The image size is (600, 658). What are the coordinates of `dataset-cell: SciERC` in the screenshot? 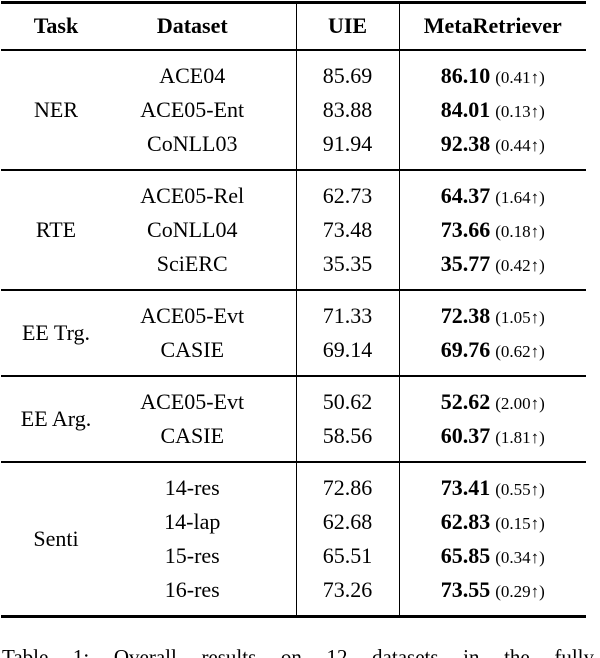 It's located at (192, 263).